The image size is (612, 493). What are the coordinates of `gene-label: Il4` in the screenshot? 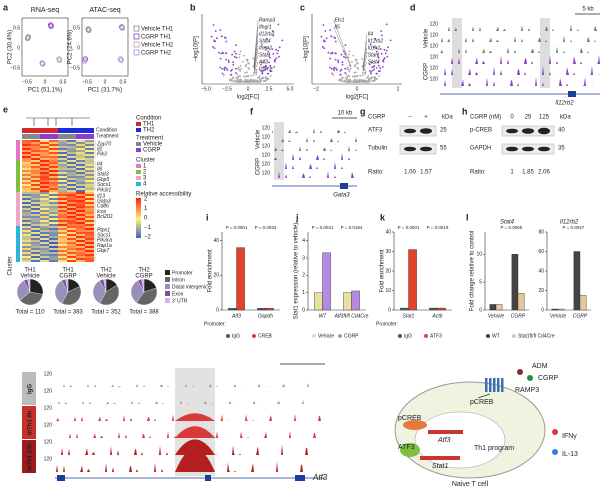 It's located at (371, 34).